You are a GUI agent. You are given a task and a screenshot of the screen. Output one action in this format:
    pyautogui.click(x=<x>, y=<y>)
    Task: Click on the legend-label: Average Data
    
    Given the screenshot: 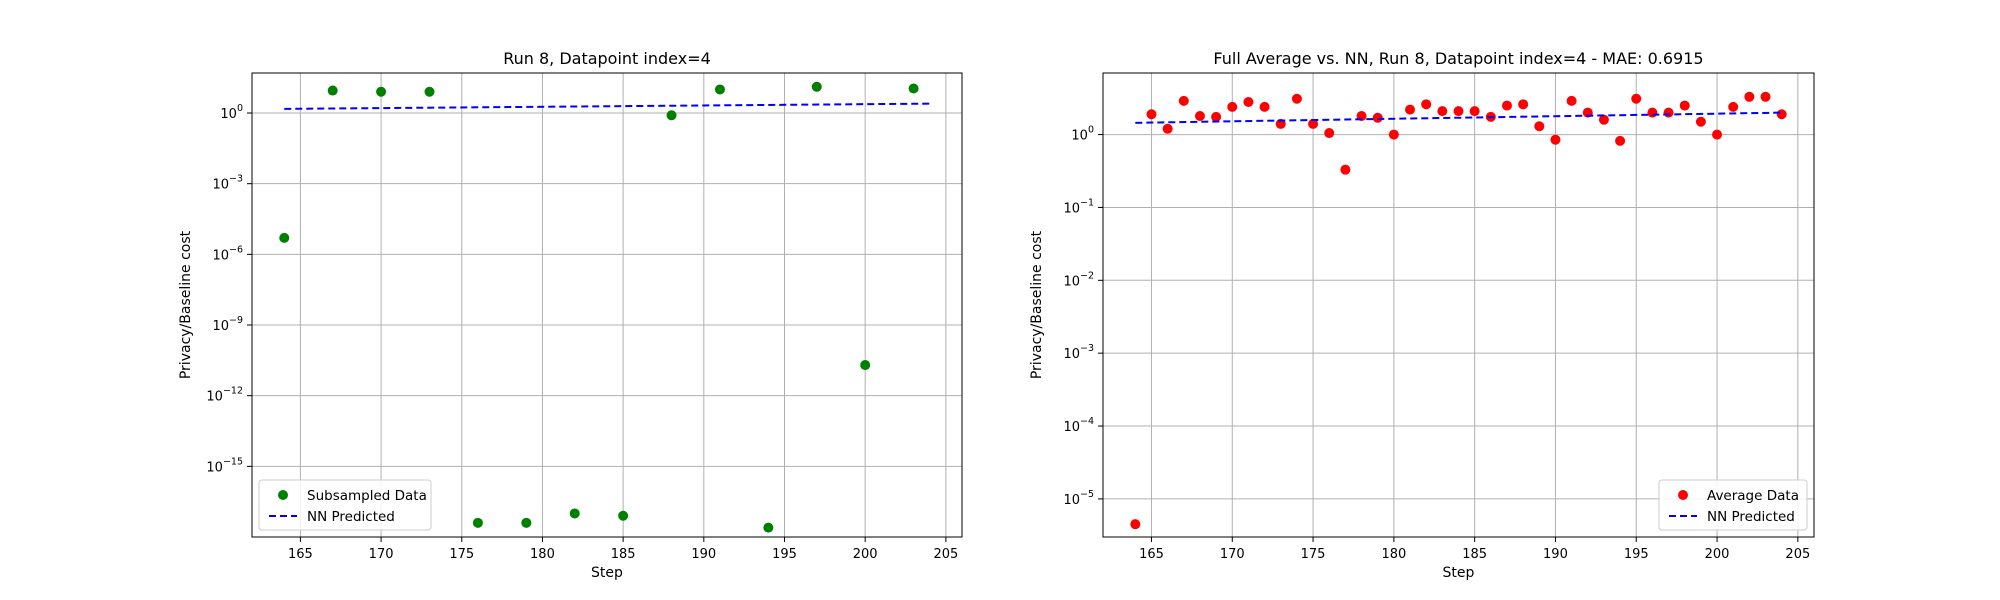 What is the action you would take?
    pyautogui.click(x=1753, y=496)
    